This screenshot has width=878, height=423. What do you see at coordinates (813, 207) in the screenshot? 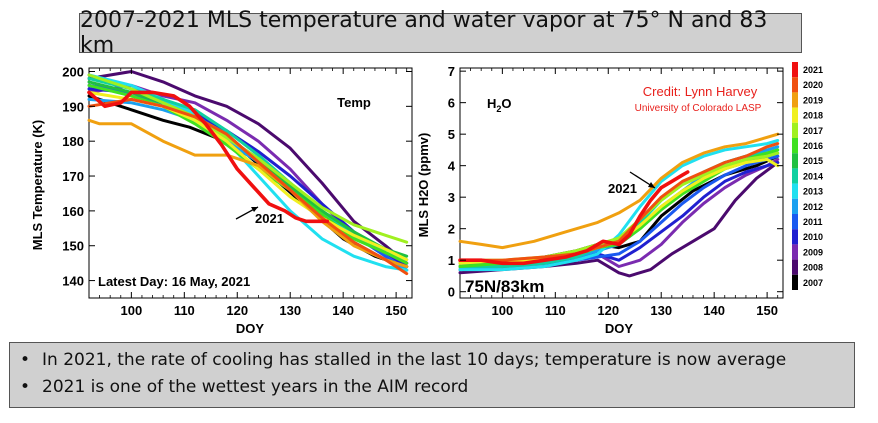
I see `legend-label-2012: 2012` at bounding box center [813, 207].